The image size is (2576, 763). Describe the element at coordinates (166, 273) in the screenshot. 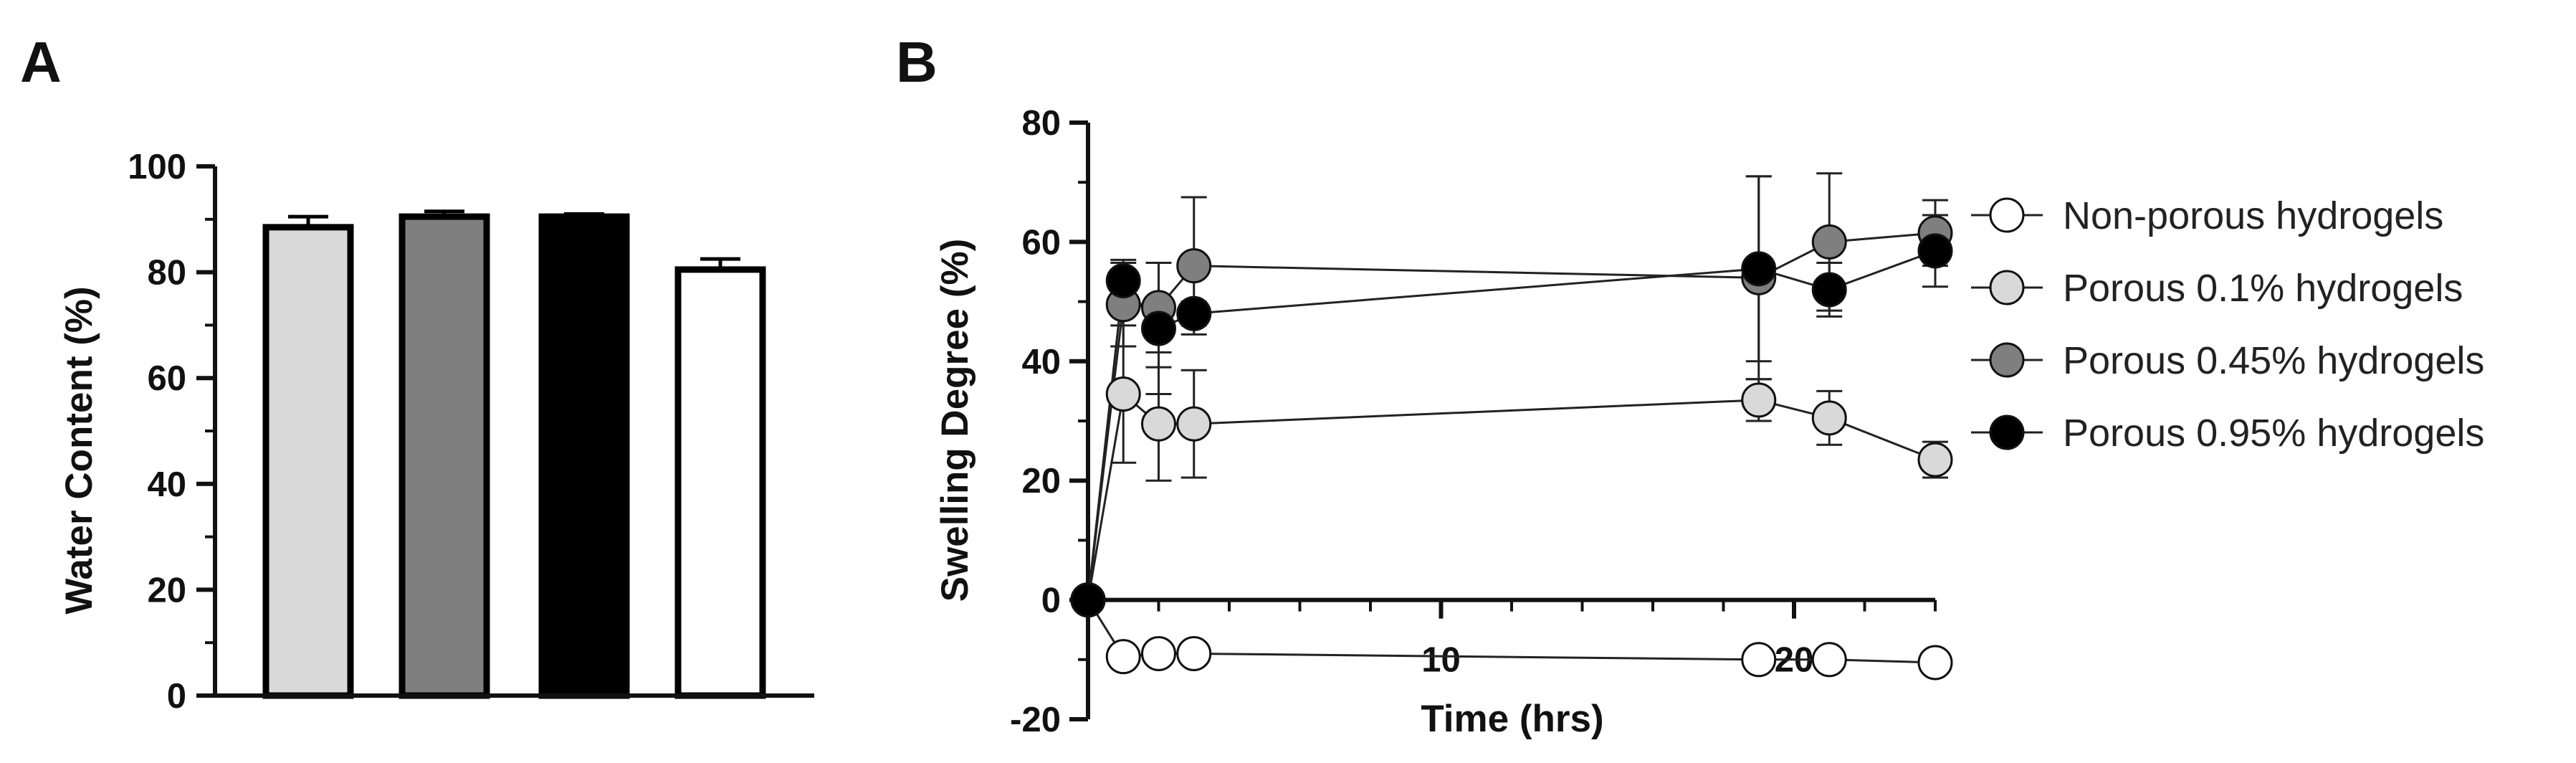

I see `panel-a-y-tick-label: 80` at that location.